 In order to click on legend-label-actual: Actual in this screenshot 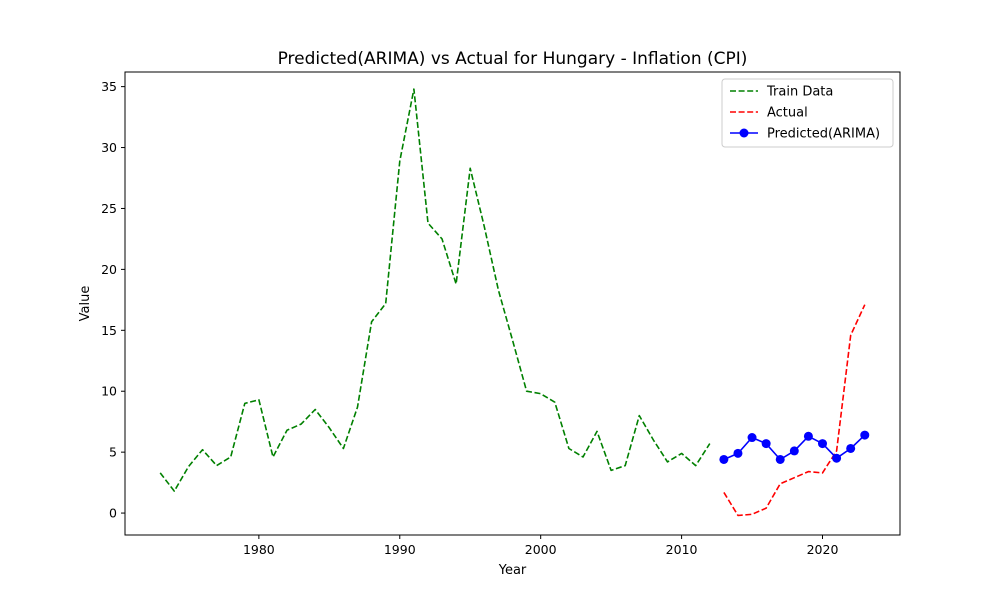, I will do `click(787, 113)`.